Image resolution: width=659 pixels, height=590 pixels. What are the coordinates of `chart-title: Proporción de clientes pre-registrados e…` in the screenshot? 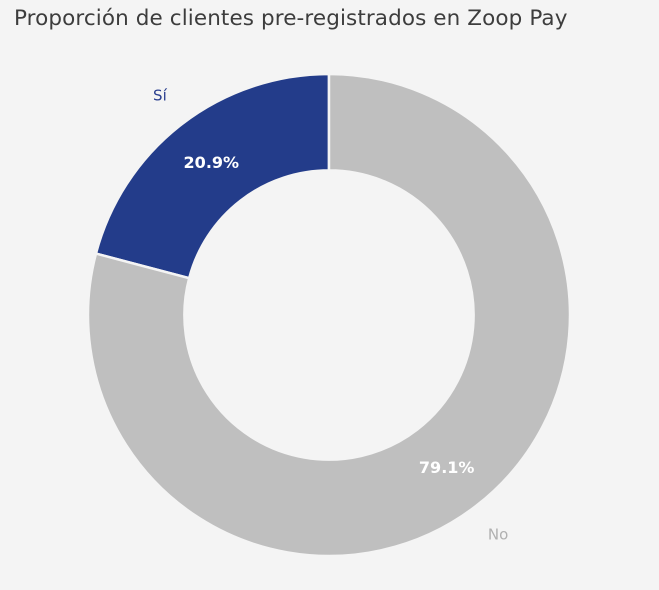 It's located at (291, 18).